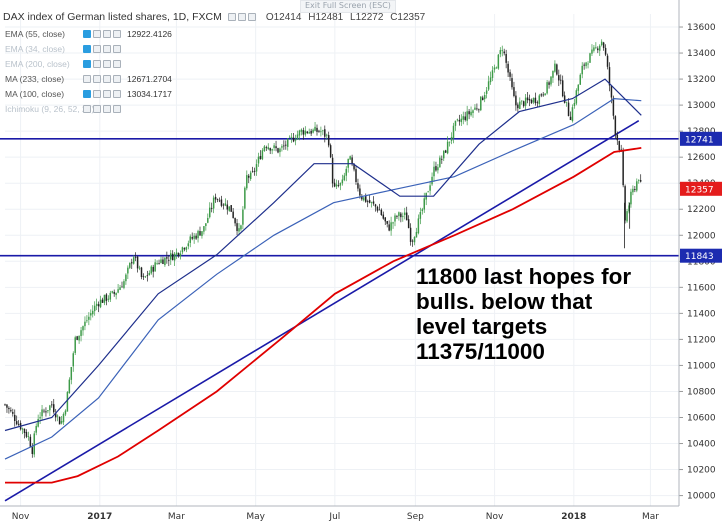  I want to click on indicator-row: EMA (34, close), so click(88, 48).